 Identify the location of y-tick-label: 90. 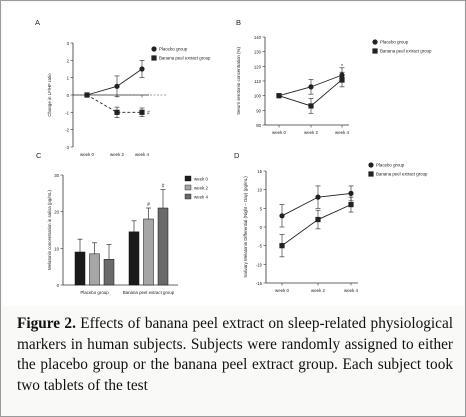
(258, 110).